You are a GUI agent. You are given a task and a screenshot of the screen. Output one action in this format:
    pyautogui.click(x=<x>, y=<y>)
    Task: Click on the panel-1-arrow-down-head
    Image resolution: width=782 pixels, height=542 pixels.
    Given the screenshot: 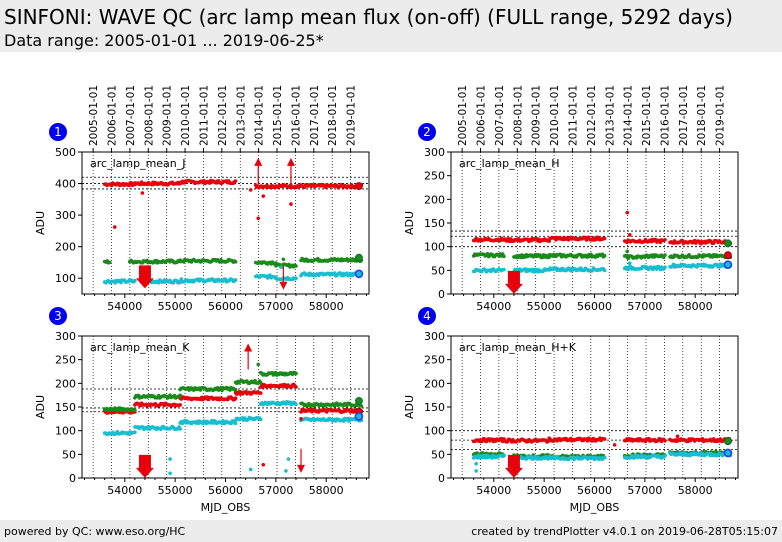 What is the action you would take?
    pyautogui.click(x=283, y=285)
    